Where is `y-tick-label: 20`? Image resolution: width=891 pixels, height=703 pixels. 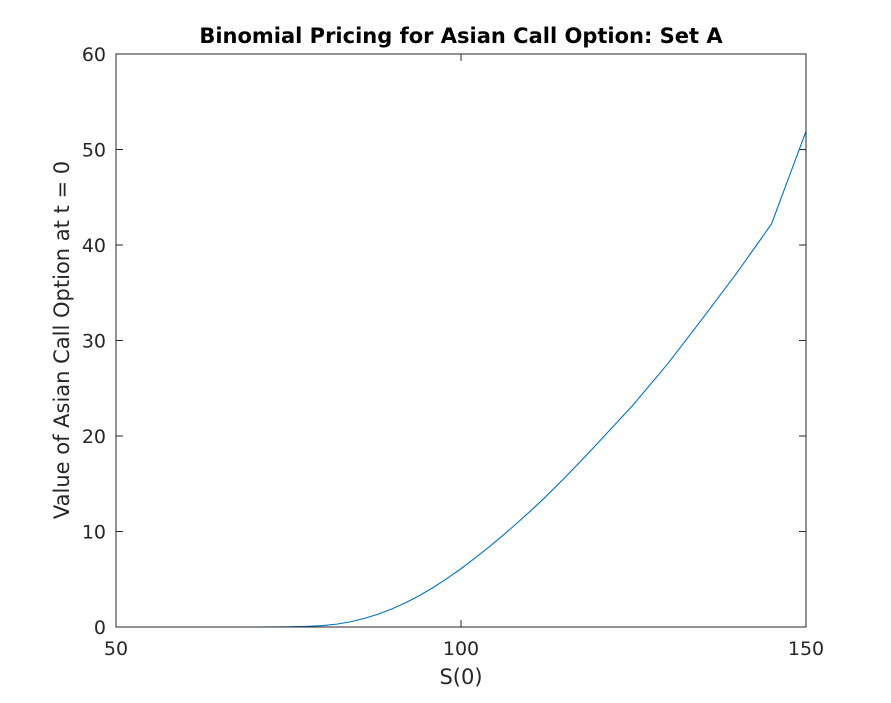
y-tick-label: 20 is located at coordinates (94, 437).